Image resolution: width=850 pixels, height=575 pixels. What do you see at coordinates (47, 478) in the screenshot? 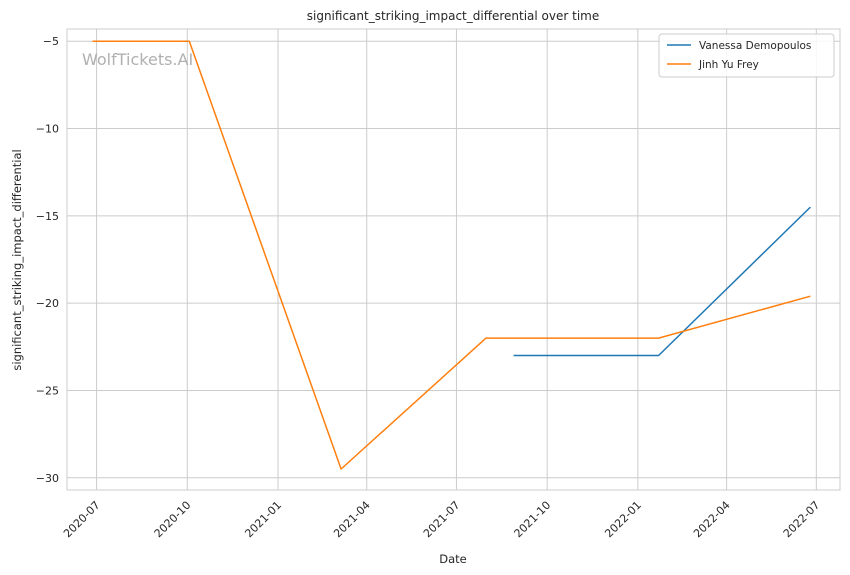
I see `y-tick-label: −30` at bounding box center [47, 478].